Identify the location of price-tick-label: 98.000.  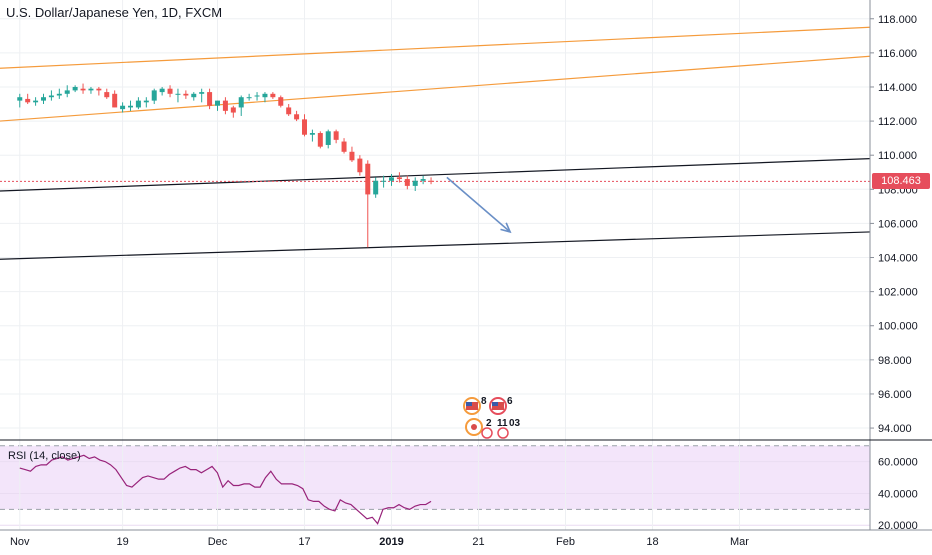
(895, 361).